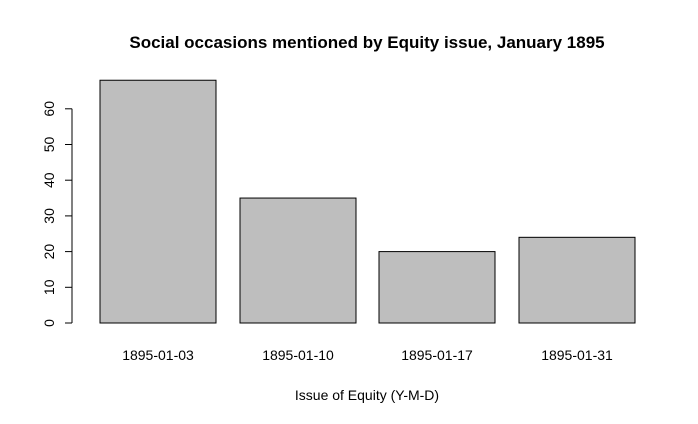 Image resolution: width=698 pixels, height=424 pixels. I want to click on y-tick-label: 10, so click(49, 287).